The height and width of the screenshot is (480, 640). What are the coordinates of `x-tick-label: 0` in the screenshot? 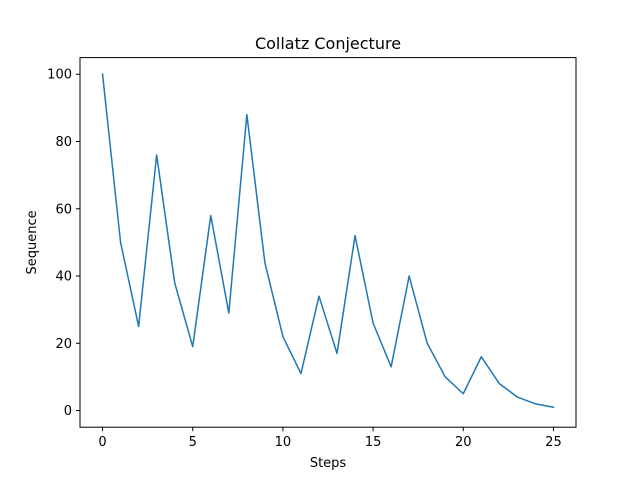 It's located at (102, 442).